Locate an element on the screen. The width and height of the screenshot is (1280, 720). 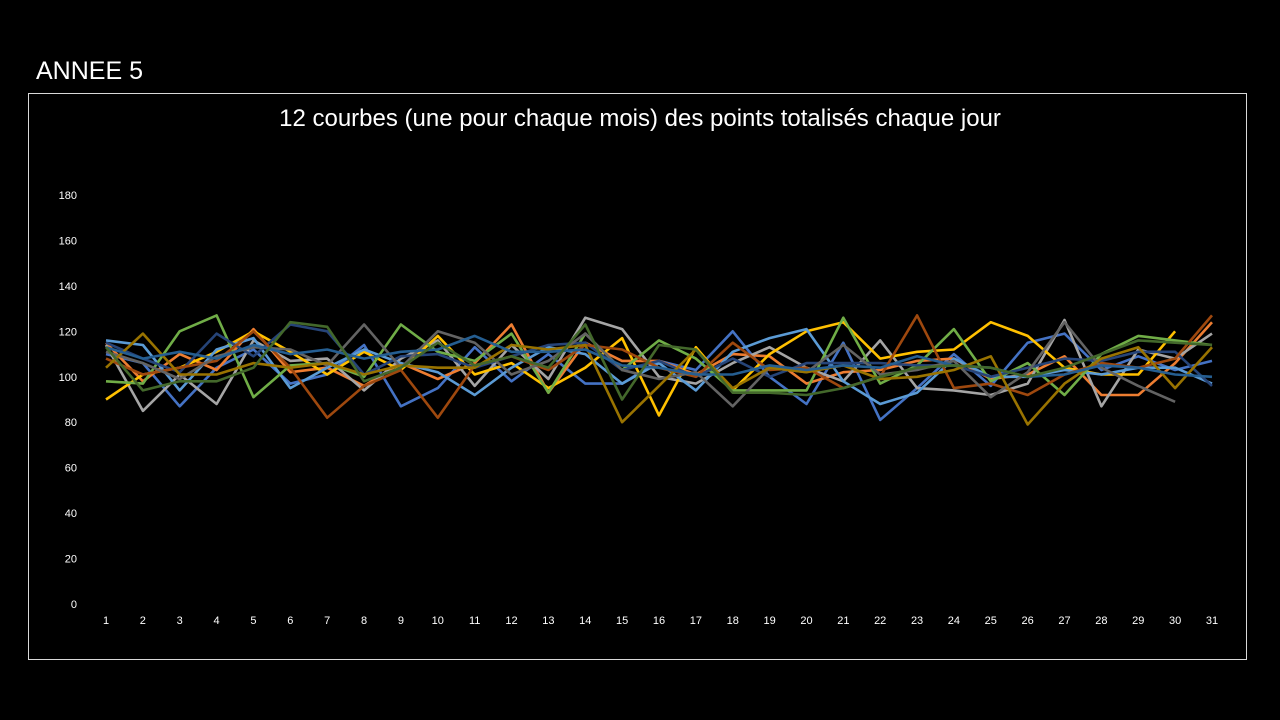
x-tick-label: 2 is located at coordinates (143, 621).